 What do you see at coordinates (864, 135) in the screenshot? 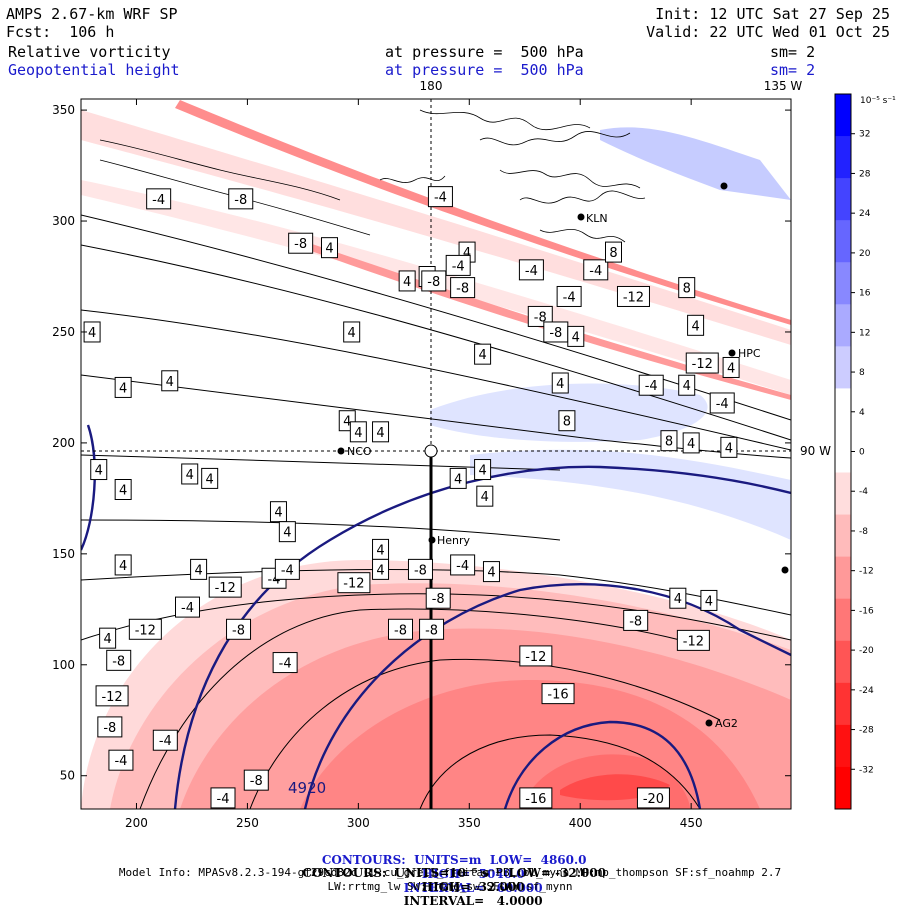
I see `colorbar-tick-label: 32` at bounding box center [864, 135].